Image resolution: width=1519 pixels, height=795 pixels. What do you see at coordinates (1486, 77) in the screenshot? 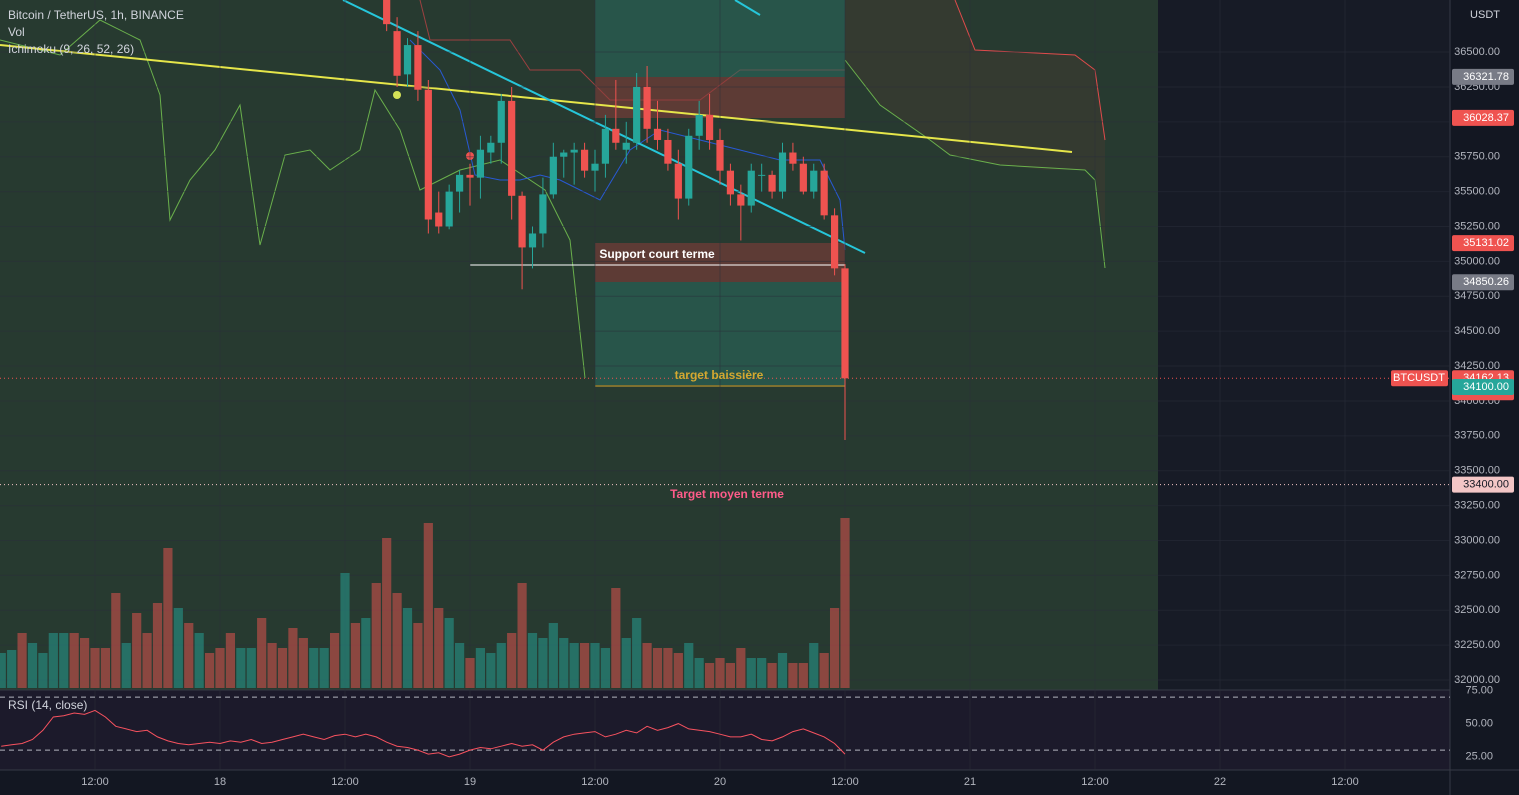
I see `price-label: 36321.78` at bounding box center [1486, 77].